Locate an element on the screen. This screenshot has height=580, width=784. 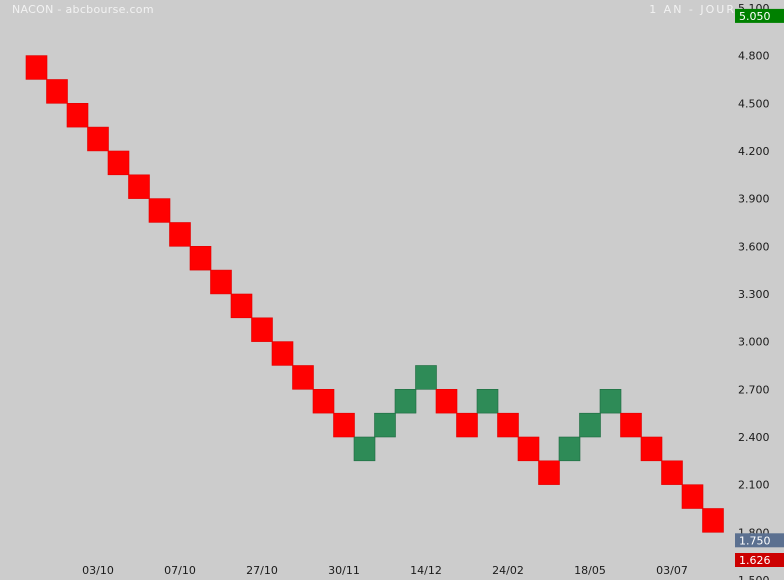
y-tick-label: 4.200 is located at coordinates (754, 151).